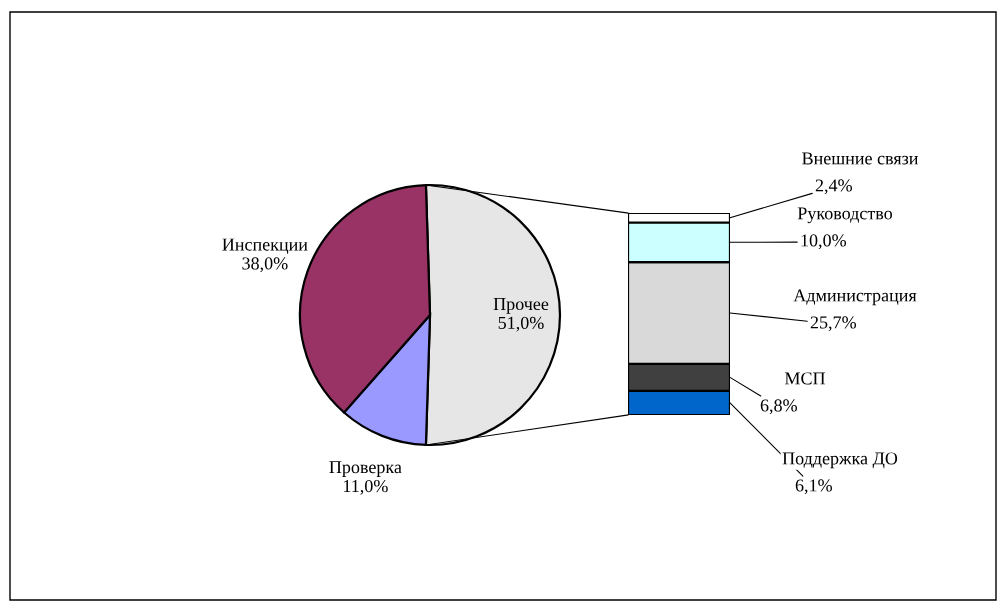  I want to click on text: Администрация, so click(855, 297).